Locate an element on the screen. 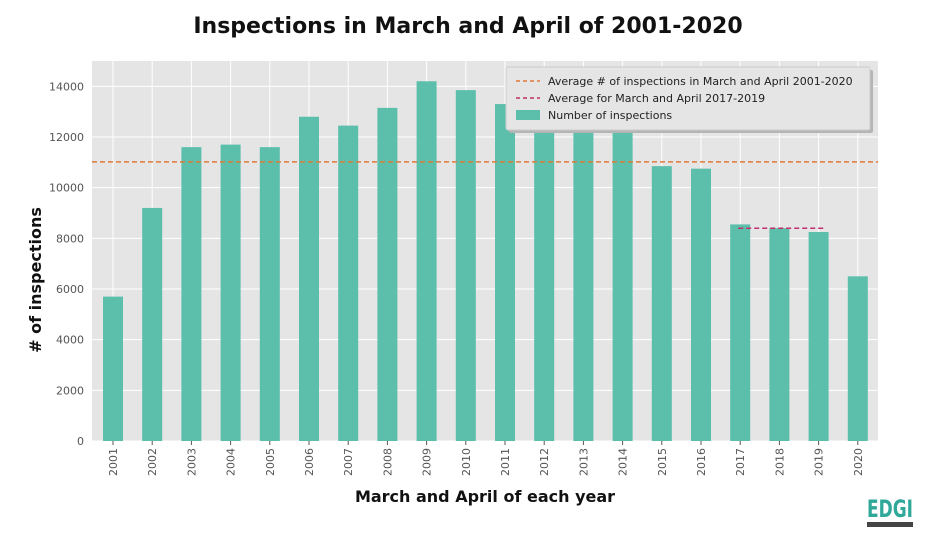  y-tick-label: 8000 is located at coordinates (70, 238).